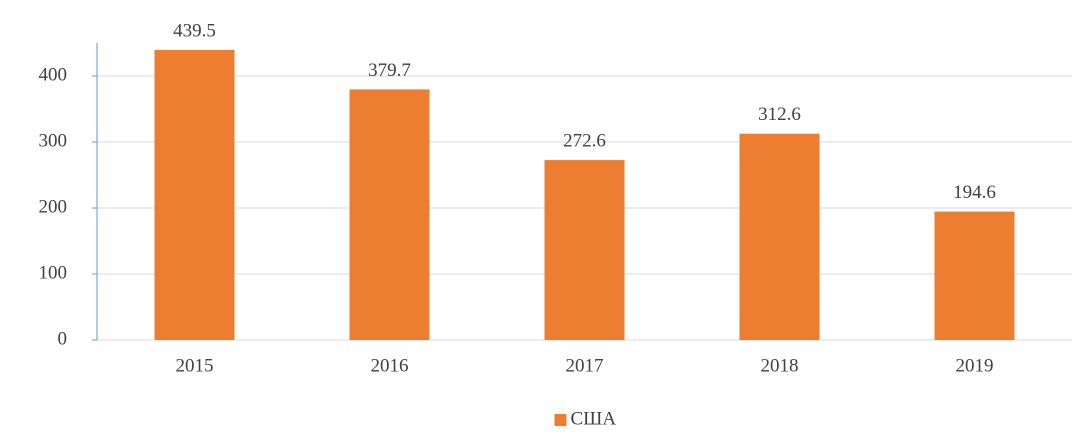 This screenshot has height=448, width=1089. Describe the element at coordinates (389, 70) in the screenshot. I see `data-label: 379.7` at that location.